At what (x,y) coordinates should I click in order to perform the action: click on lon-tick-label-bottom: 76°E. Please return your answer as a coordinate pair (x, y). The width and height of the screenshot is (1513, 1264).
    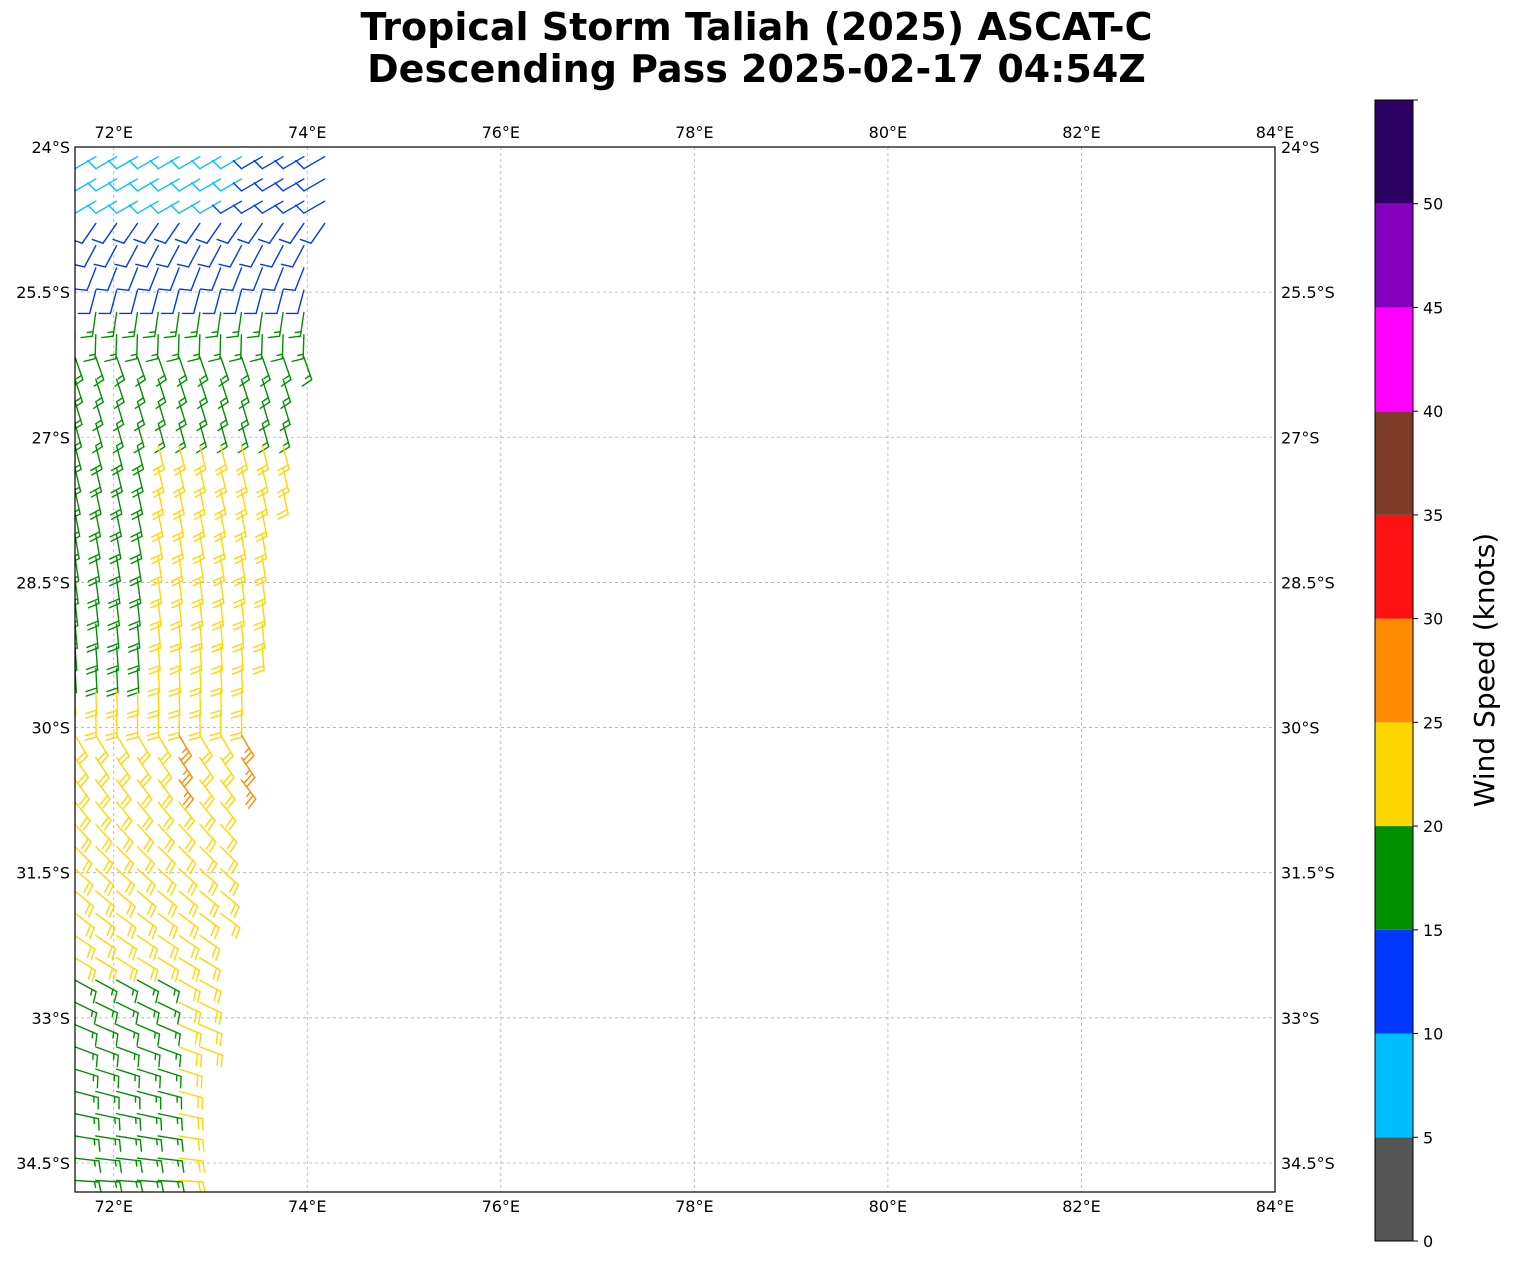
    Looking at the image, I should click on (501, 1206).